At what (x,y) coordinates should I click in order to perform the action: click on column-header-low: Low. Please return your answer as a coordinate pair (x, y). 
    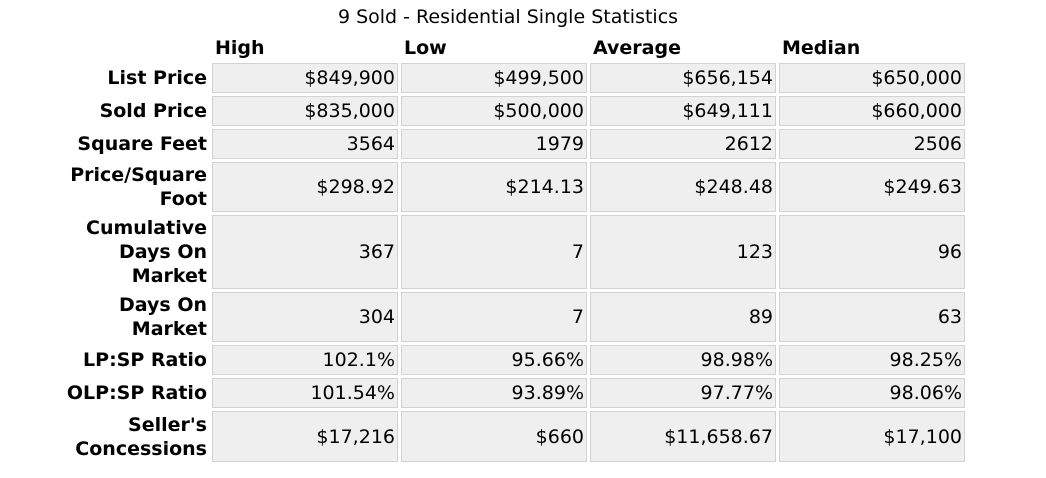
    Looking at the image, I should click on (425, 47).